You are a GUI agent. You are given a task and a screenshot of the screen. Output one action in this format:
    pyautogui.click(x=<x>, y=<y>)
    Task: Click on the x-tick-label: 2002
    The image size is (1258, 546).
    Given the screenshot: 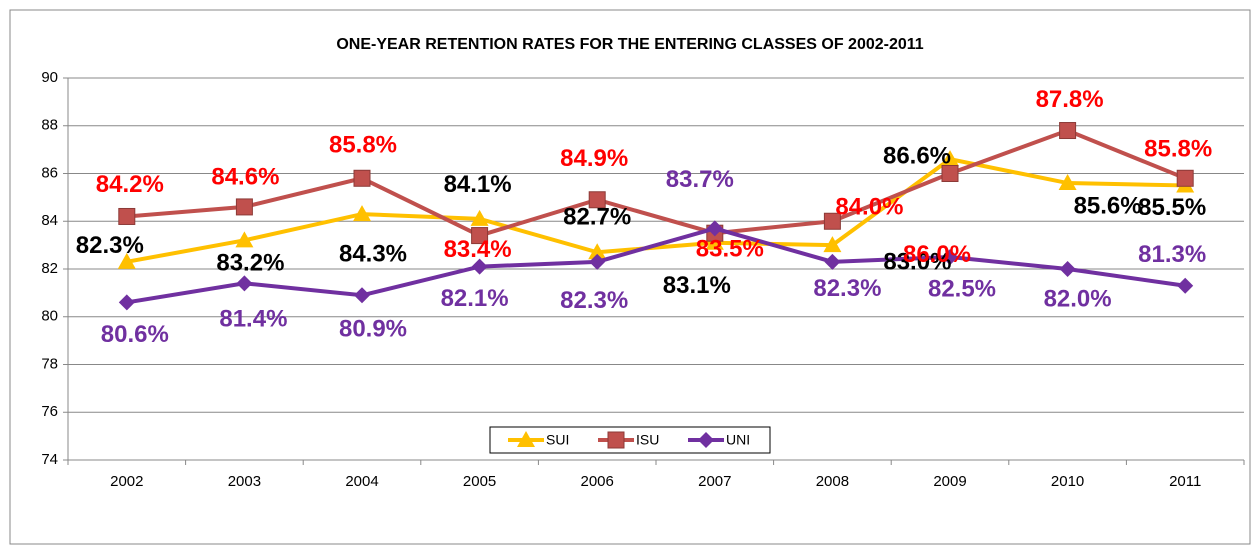 What is the action you would take?
    pyautogui.click(x=126, y=481)
    